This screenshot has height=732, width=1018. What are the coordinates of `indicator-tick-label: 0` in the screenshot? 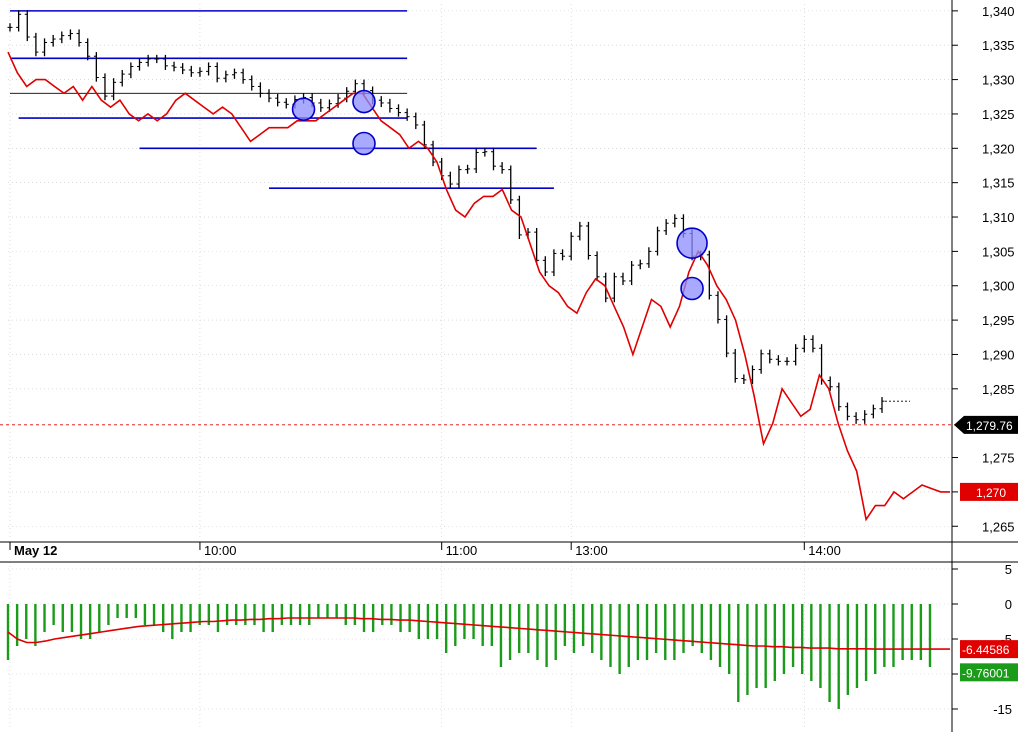 It's located at (1008, 604).